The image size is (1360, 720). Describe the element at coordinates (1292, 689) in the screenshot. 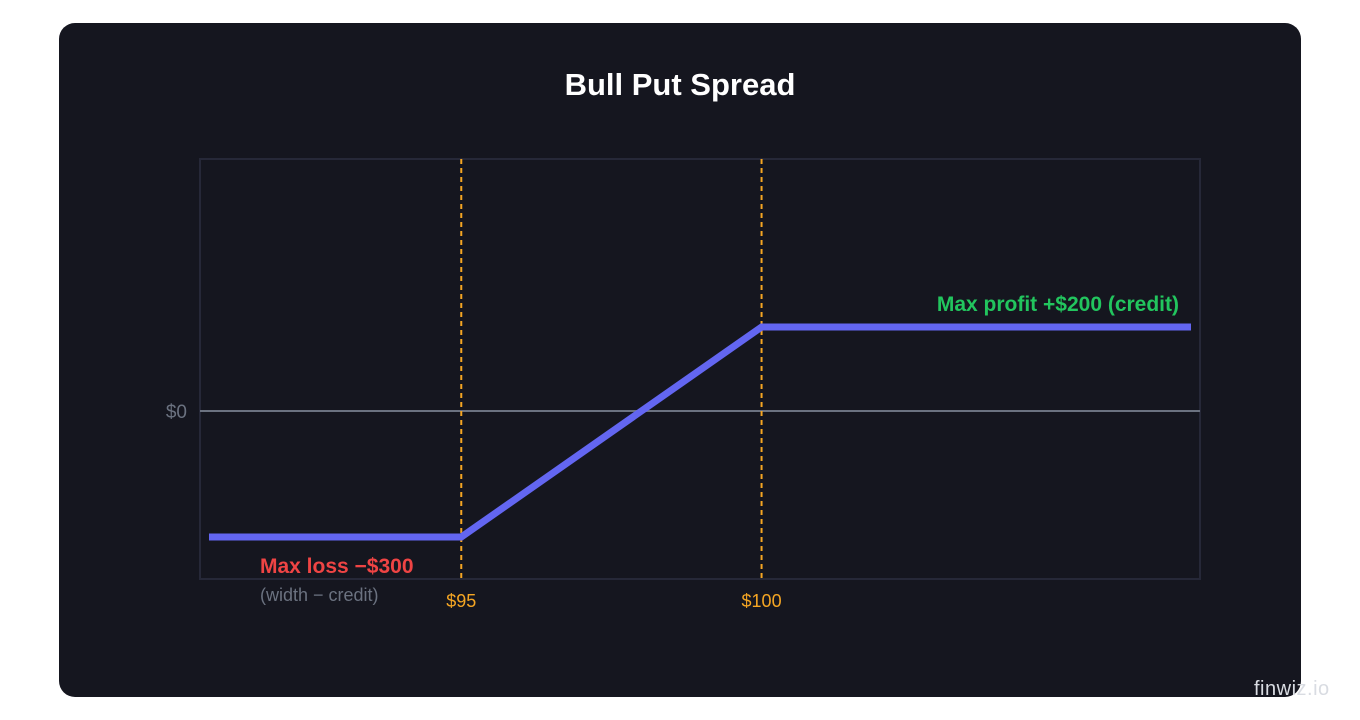

I see `watermark: finwiz.io` at that location.